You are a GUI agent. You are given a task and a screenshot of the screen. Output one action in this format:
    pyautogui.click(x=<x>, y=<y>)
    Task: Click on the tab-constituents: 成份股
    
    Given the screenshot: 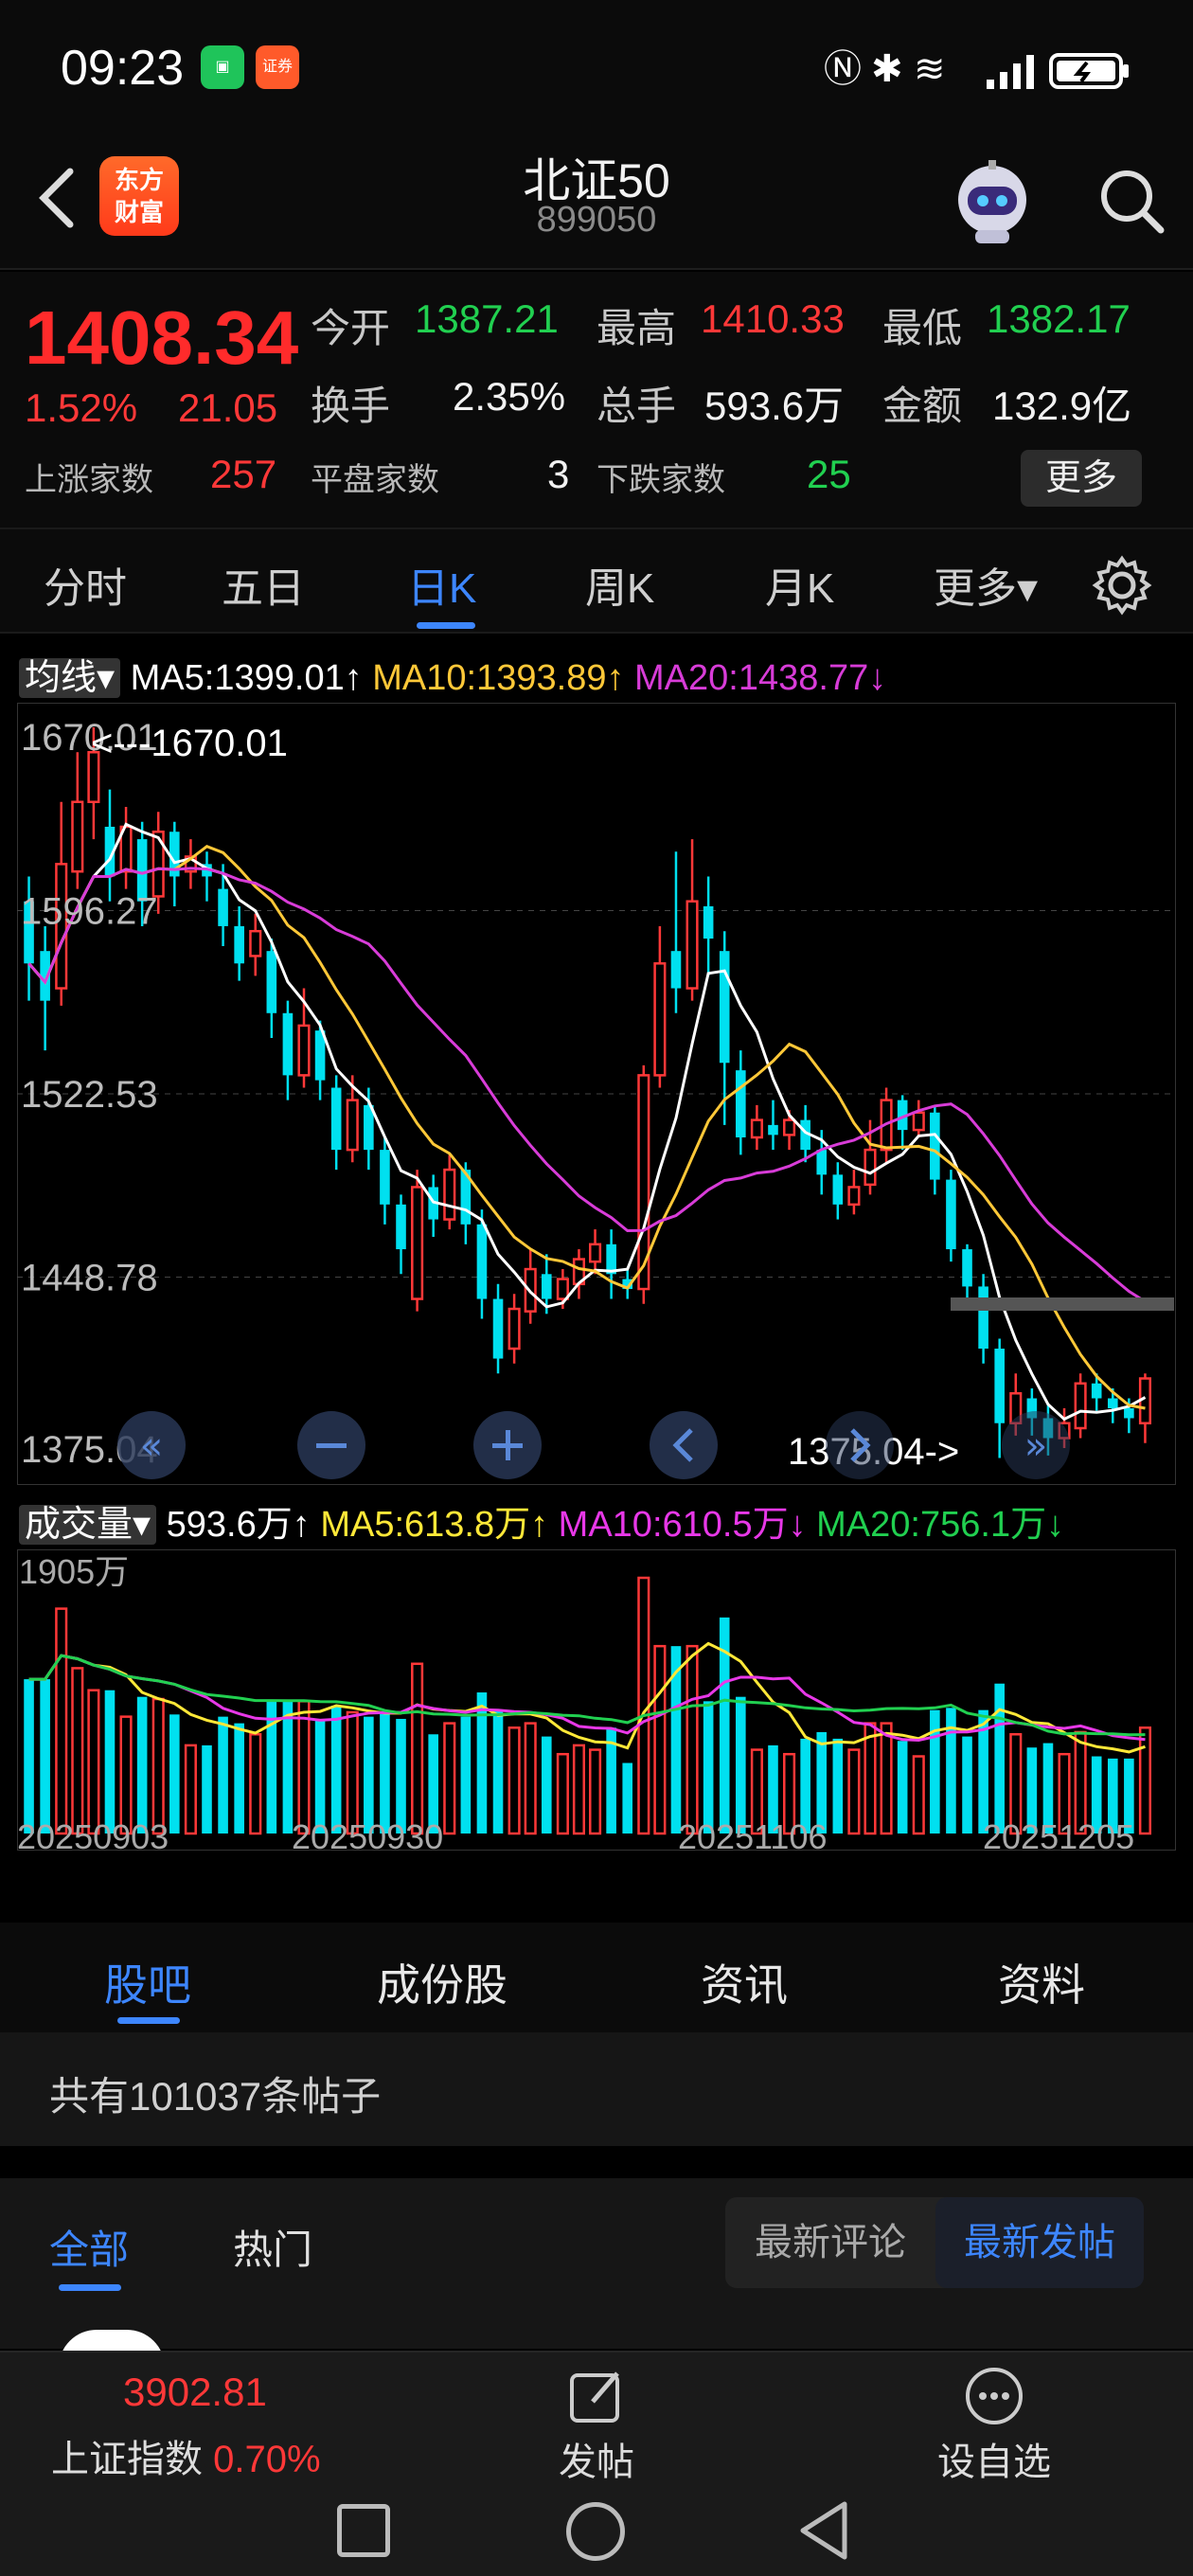 What is the action you would take?
    pyautogui.click(x=442, y=1985)
    